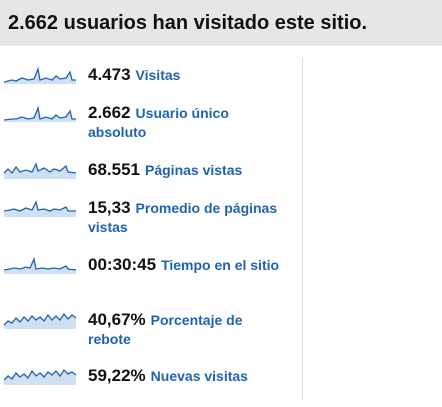 Image resolution: width=442 pixels, height=407 pixels. What do you see at coordinates (158, 75) in the screenshot?
I see `stat-label: Visitas` at bounding box center [158, 75].